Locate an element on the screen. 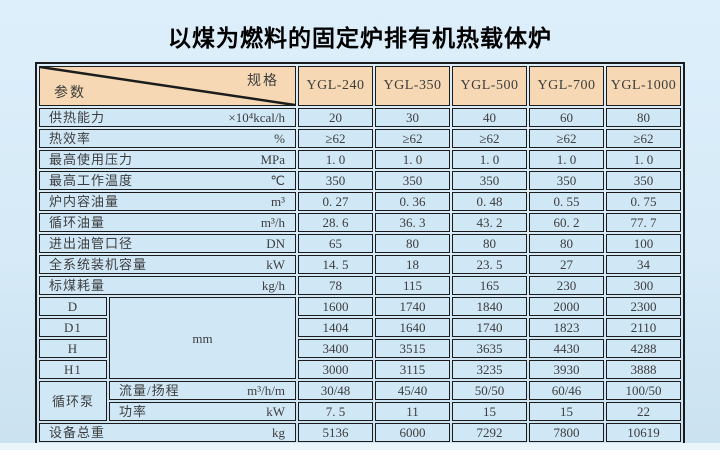 The width and height of the screenshot is (720, 450). param-label: 供热能力 is located at coordinates (77, 117).